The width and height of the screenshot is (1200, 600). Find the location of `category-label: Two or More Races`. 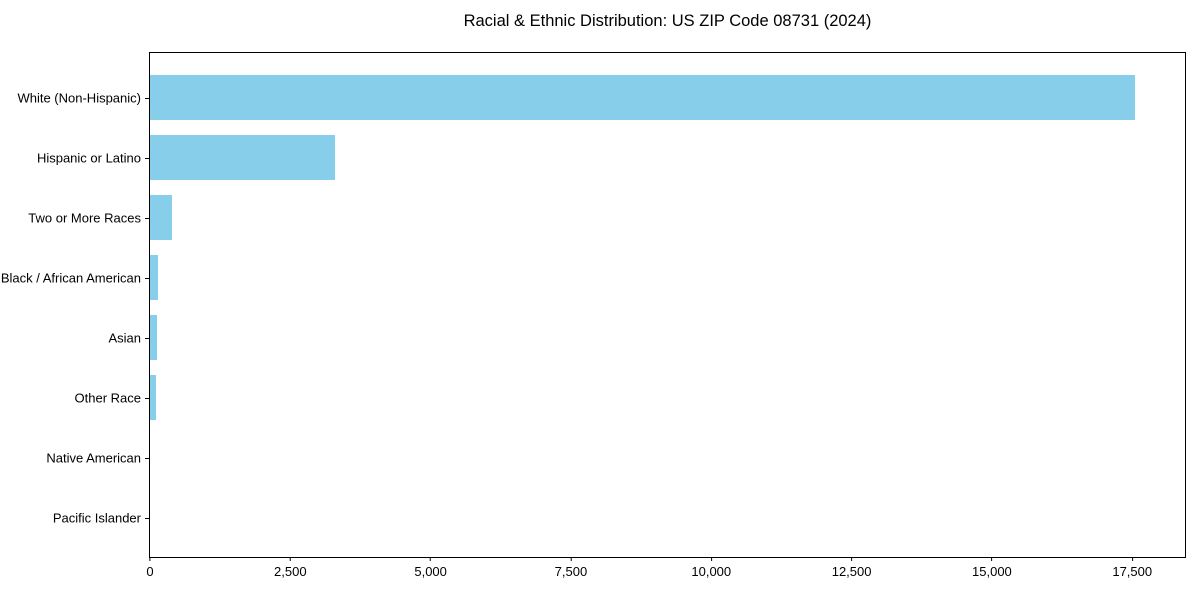

category-label: Two or More Races is located at coordinates (84, 218).